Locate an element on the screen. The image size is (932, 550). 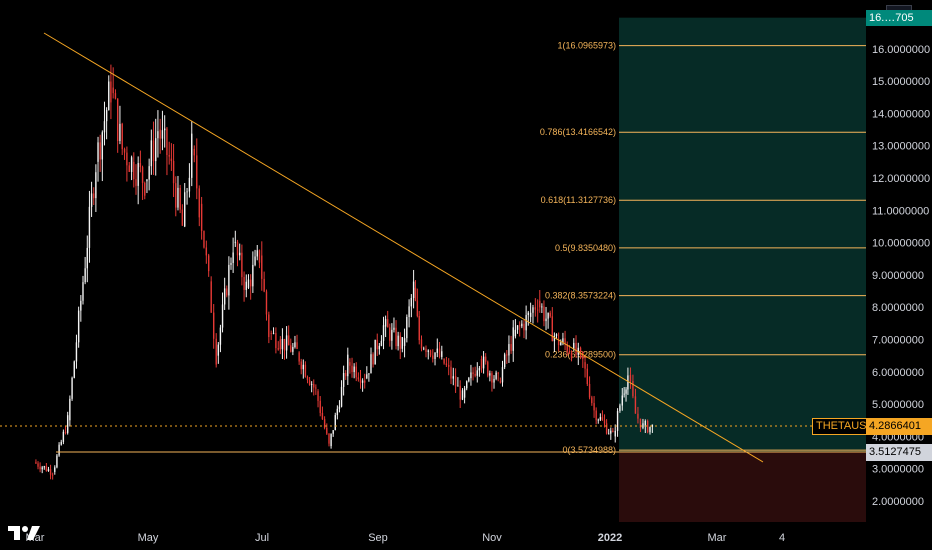
fib-label: 0.786(13.4166542) is located at coordinates (578, 132).